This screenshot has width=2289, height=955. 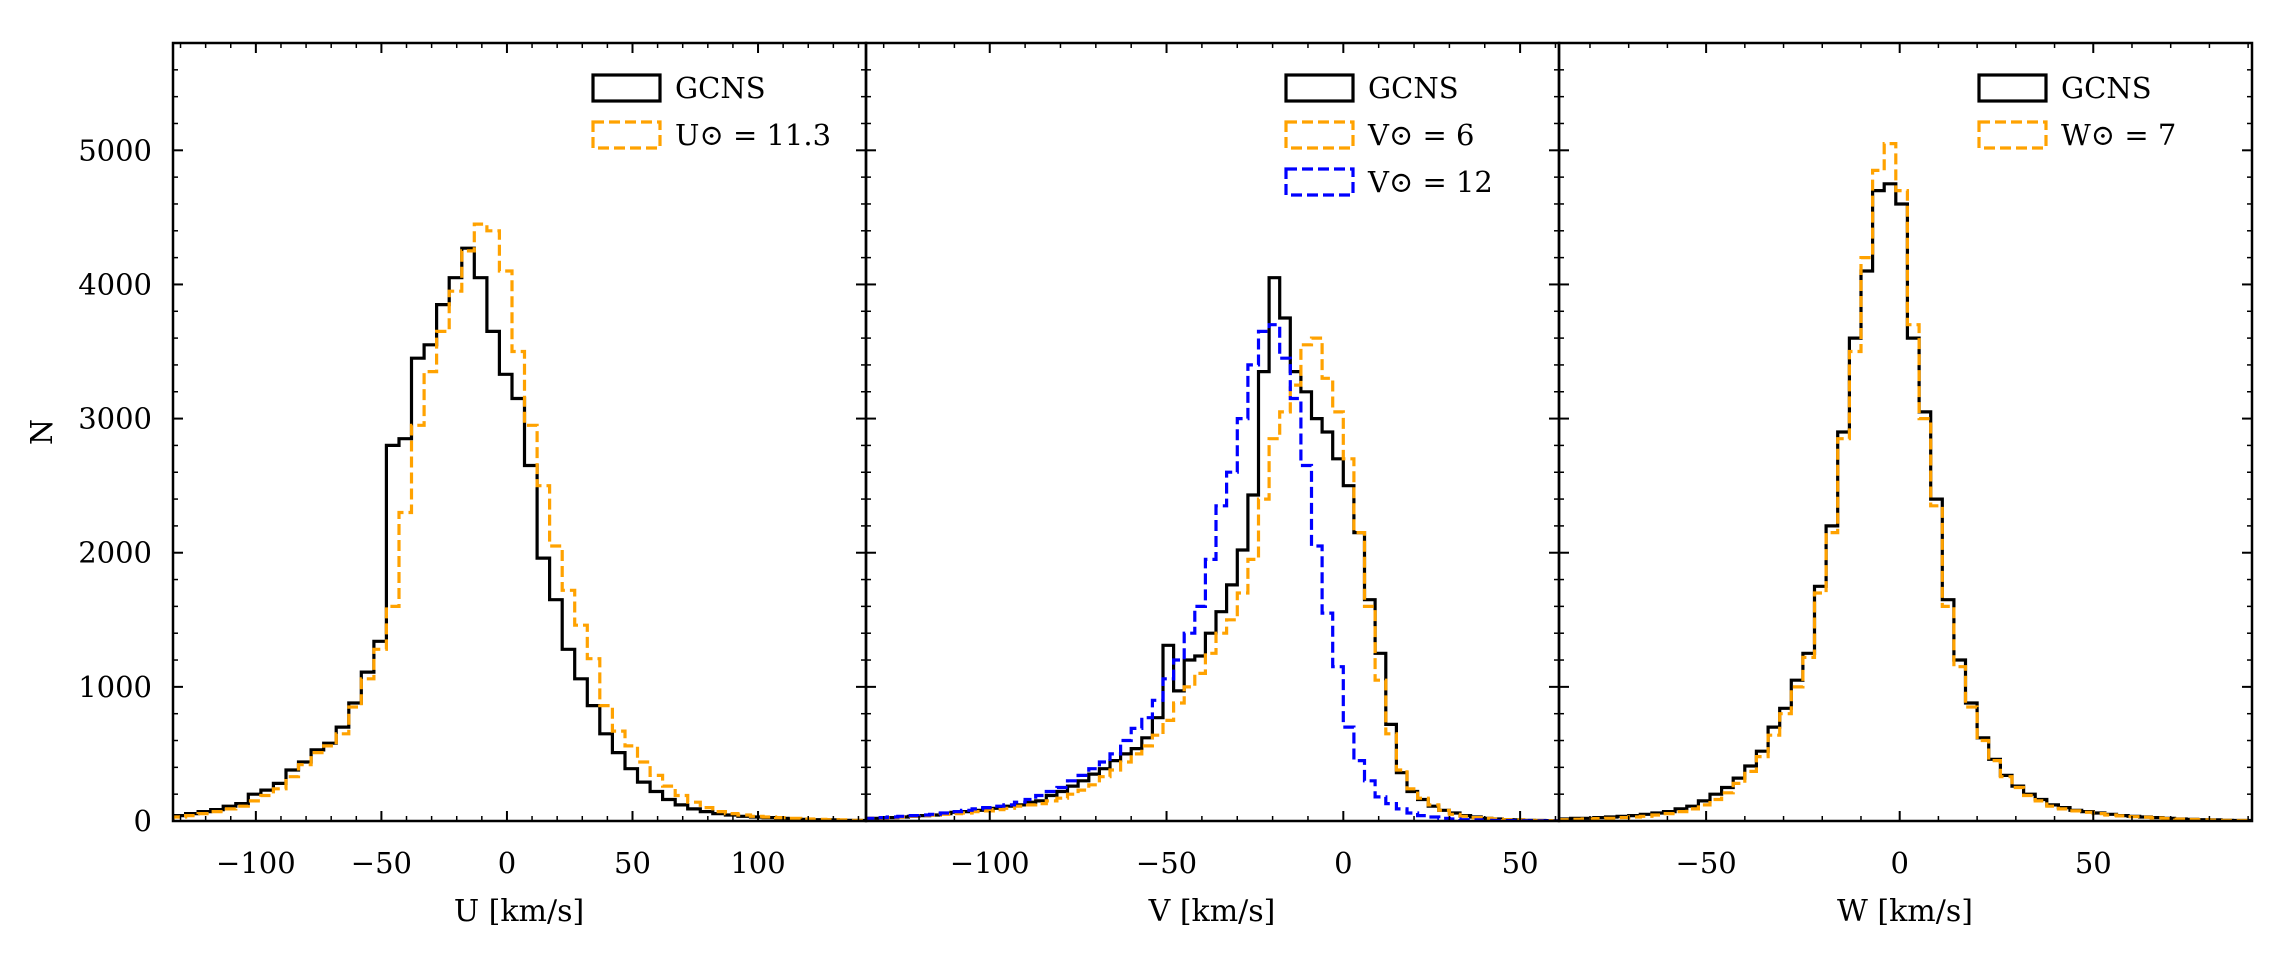 I want to click on y-tick-label: 1000, so click(x=115, y=687).